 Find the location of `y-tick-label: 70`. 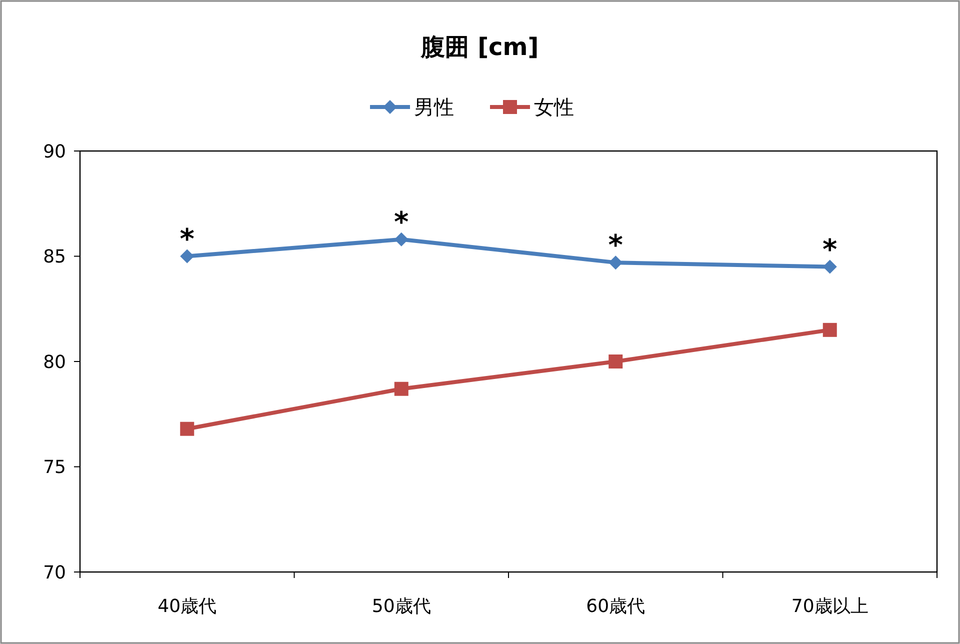

y-tick-label: 70 is located at coordinates (54, 573).